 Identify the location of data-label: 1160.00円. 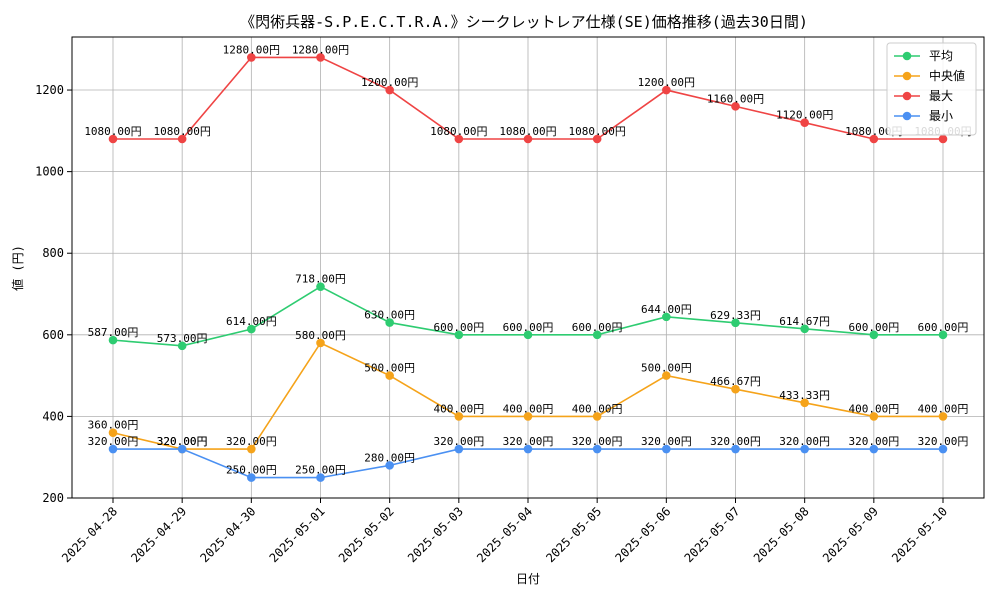
(735, 98).